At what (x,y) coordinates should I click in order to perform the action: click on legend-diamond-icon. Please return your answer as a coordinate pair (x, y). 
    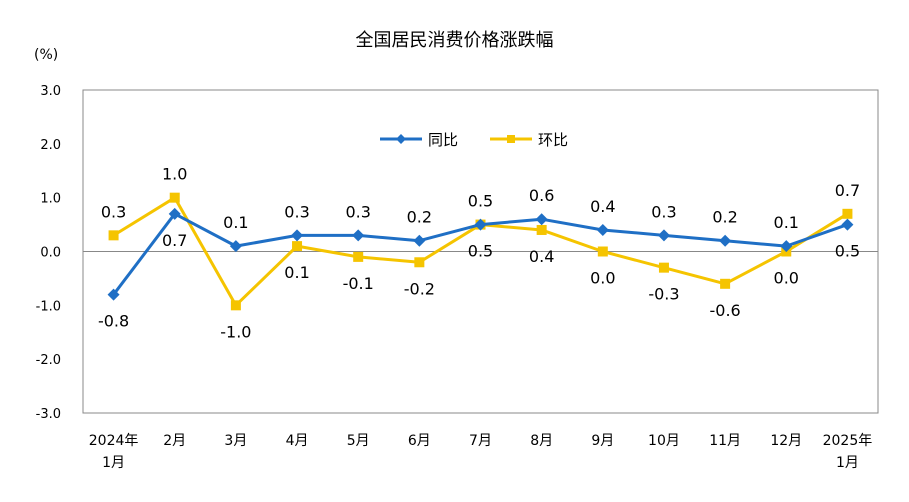
    Looking at the image, I should click on (401, 139).